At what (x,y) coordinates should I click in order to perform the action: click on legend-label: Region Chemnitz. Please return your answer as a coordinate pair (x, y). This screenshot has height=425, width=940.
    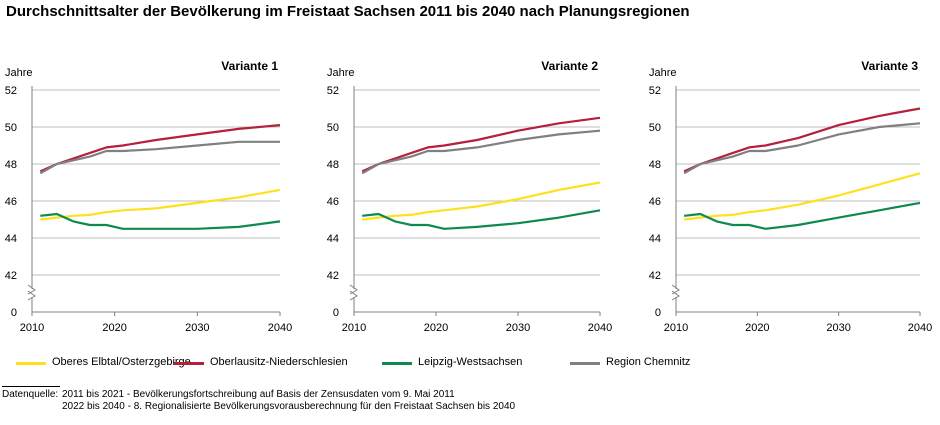
    Looking at the image, I should click on (648, 362).